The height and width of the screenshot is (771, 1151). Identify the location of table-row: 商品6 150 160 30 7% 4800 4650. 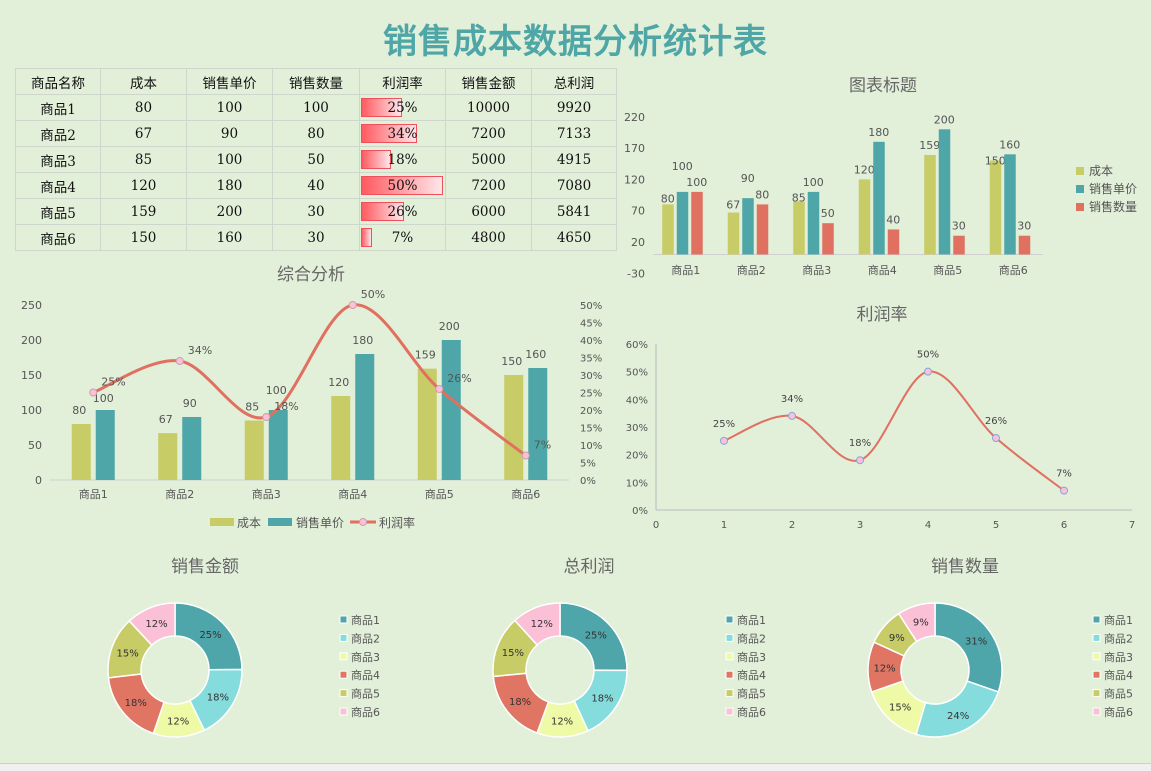
(316, 237).